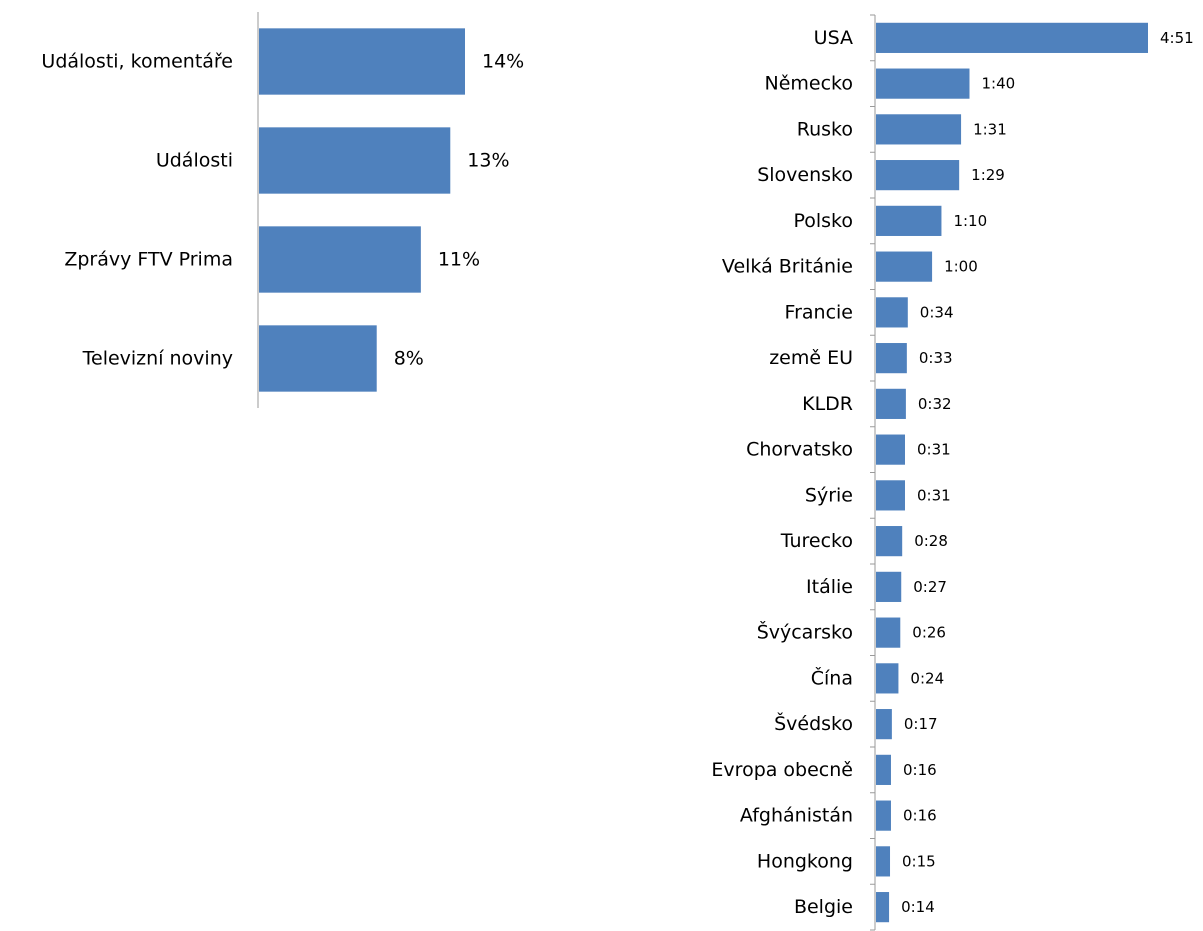  I want to click on category-label: Velká Británie, so click(787, 267).